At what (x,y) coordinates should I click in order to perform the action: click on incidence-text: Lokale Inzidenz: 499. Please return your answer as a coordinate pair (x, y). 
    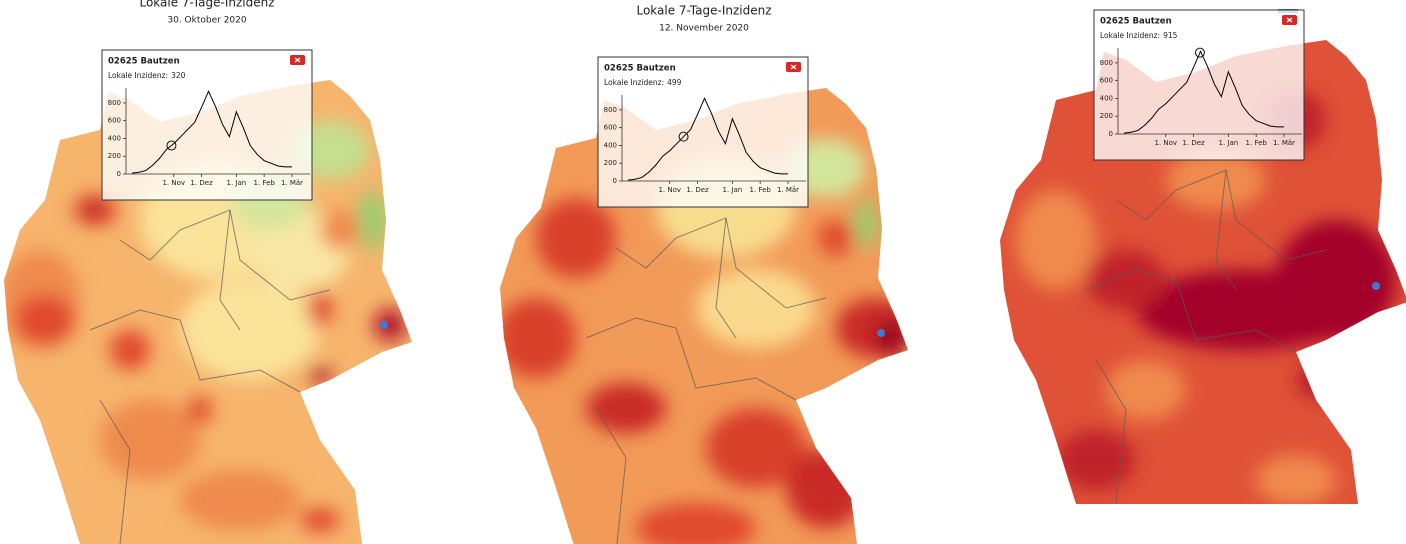
    Looking at the image, I should click on (643, 82).